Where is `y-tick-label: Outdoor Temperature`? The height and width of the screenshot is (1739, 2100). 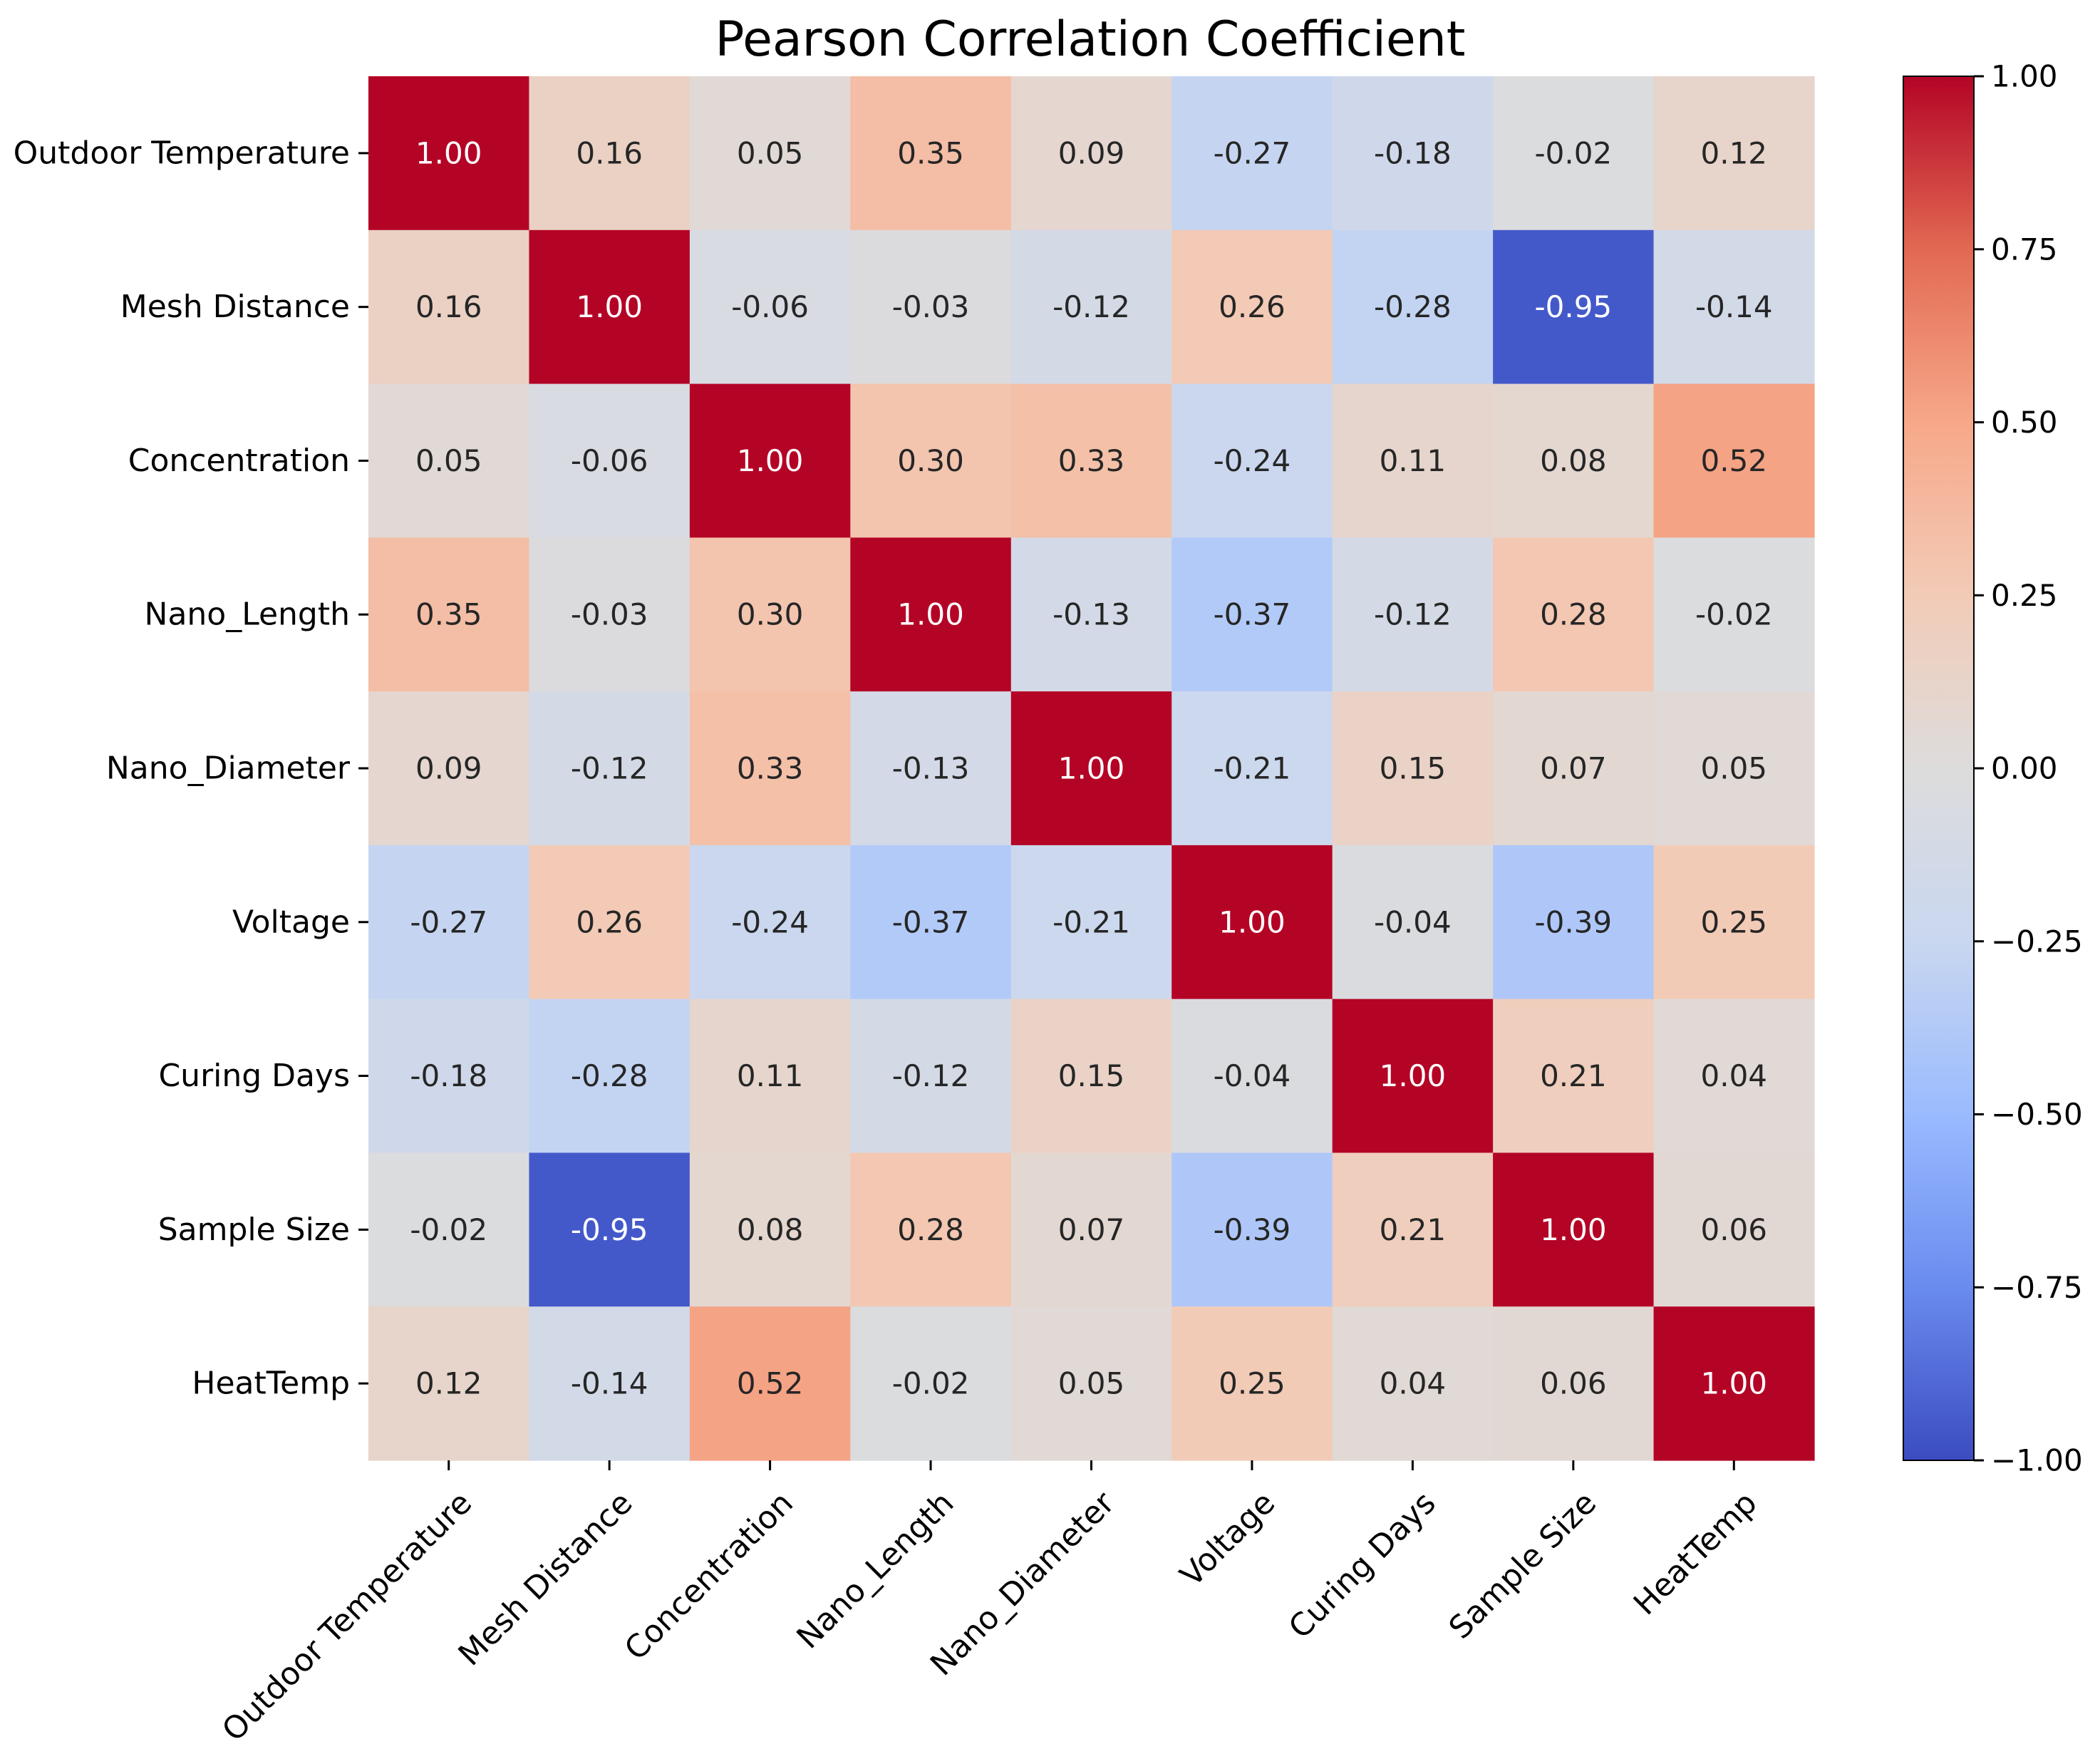
y-tick-label: Outdoor Temperature is located at coordinates (182, 153).